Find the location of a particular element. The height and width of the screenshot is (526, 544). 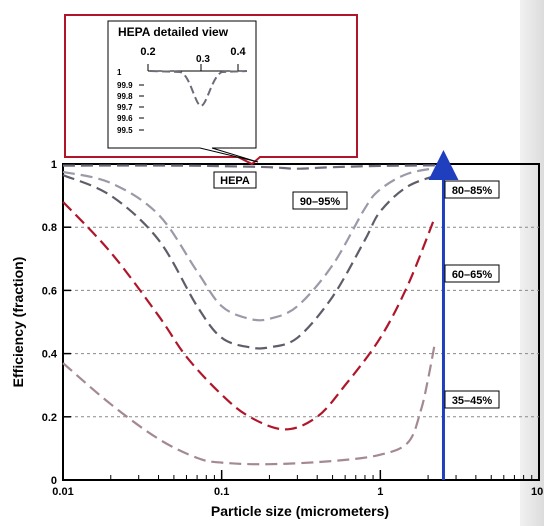

x-tick-label-1: 0.1 is located at coordinates (221, 492).